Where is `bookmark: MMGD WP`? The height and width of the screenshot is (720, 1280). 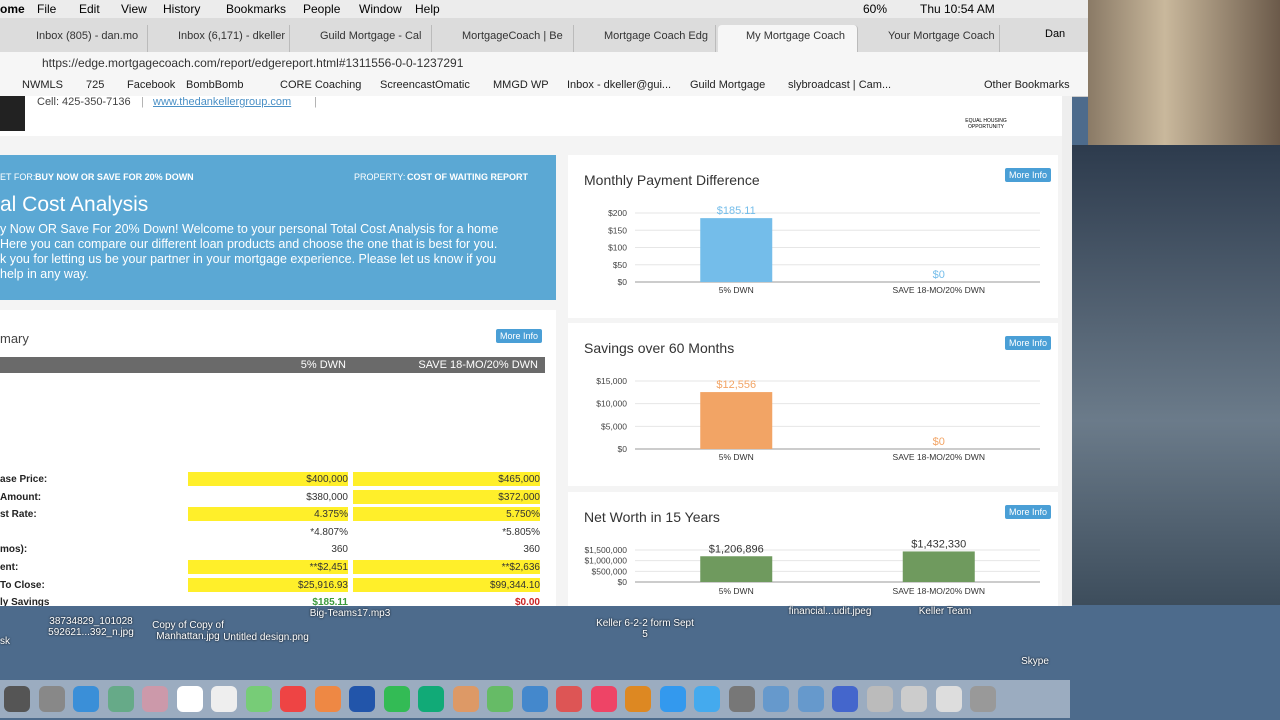 bookmark: MMGD WP is located at coordinates (521, 85).